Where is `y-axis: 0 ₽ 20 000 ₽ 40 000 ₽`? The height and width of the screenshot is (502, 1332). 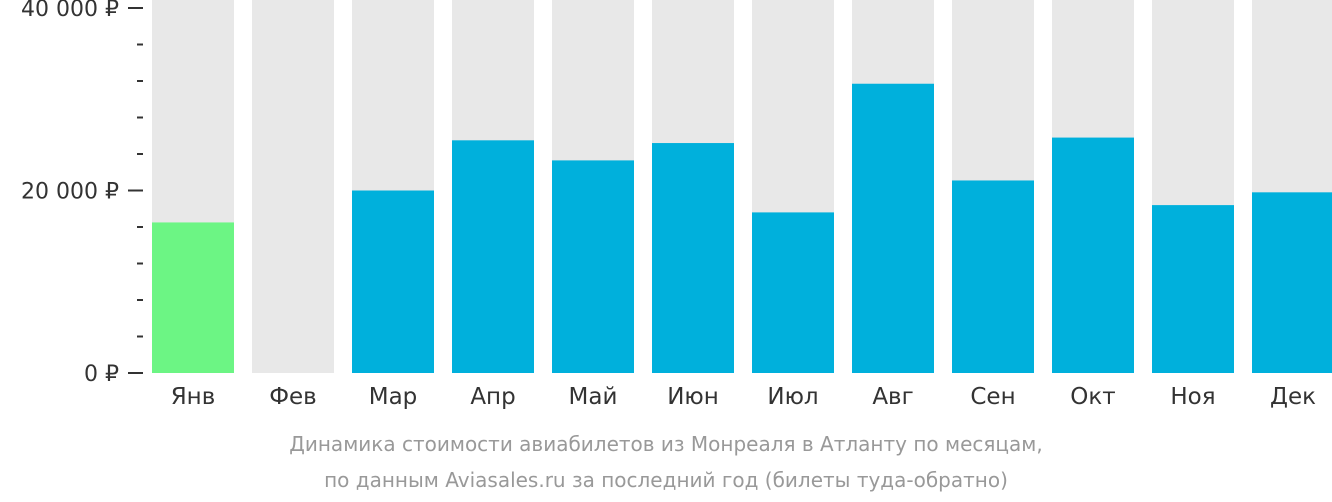 y-axis: 0 ₽ 20 000 ₽ 40 000 ₽ is located at coordinates (82, 193).